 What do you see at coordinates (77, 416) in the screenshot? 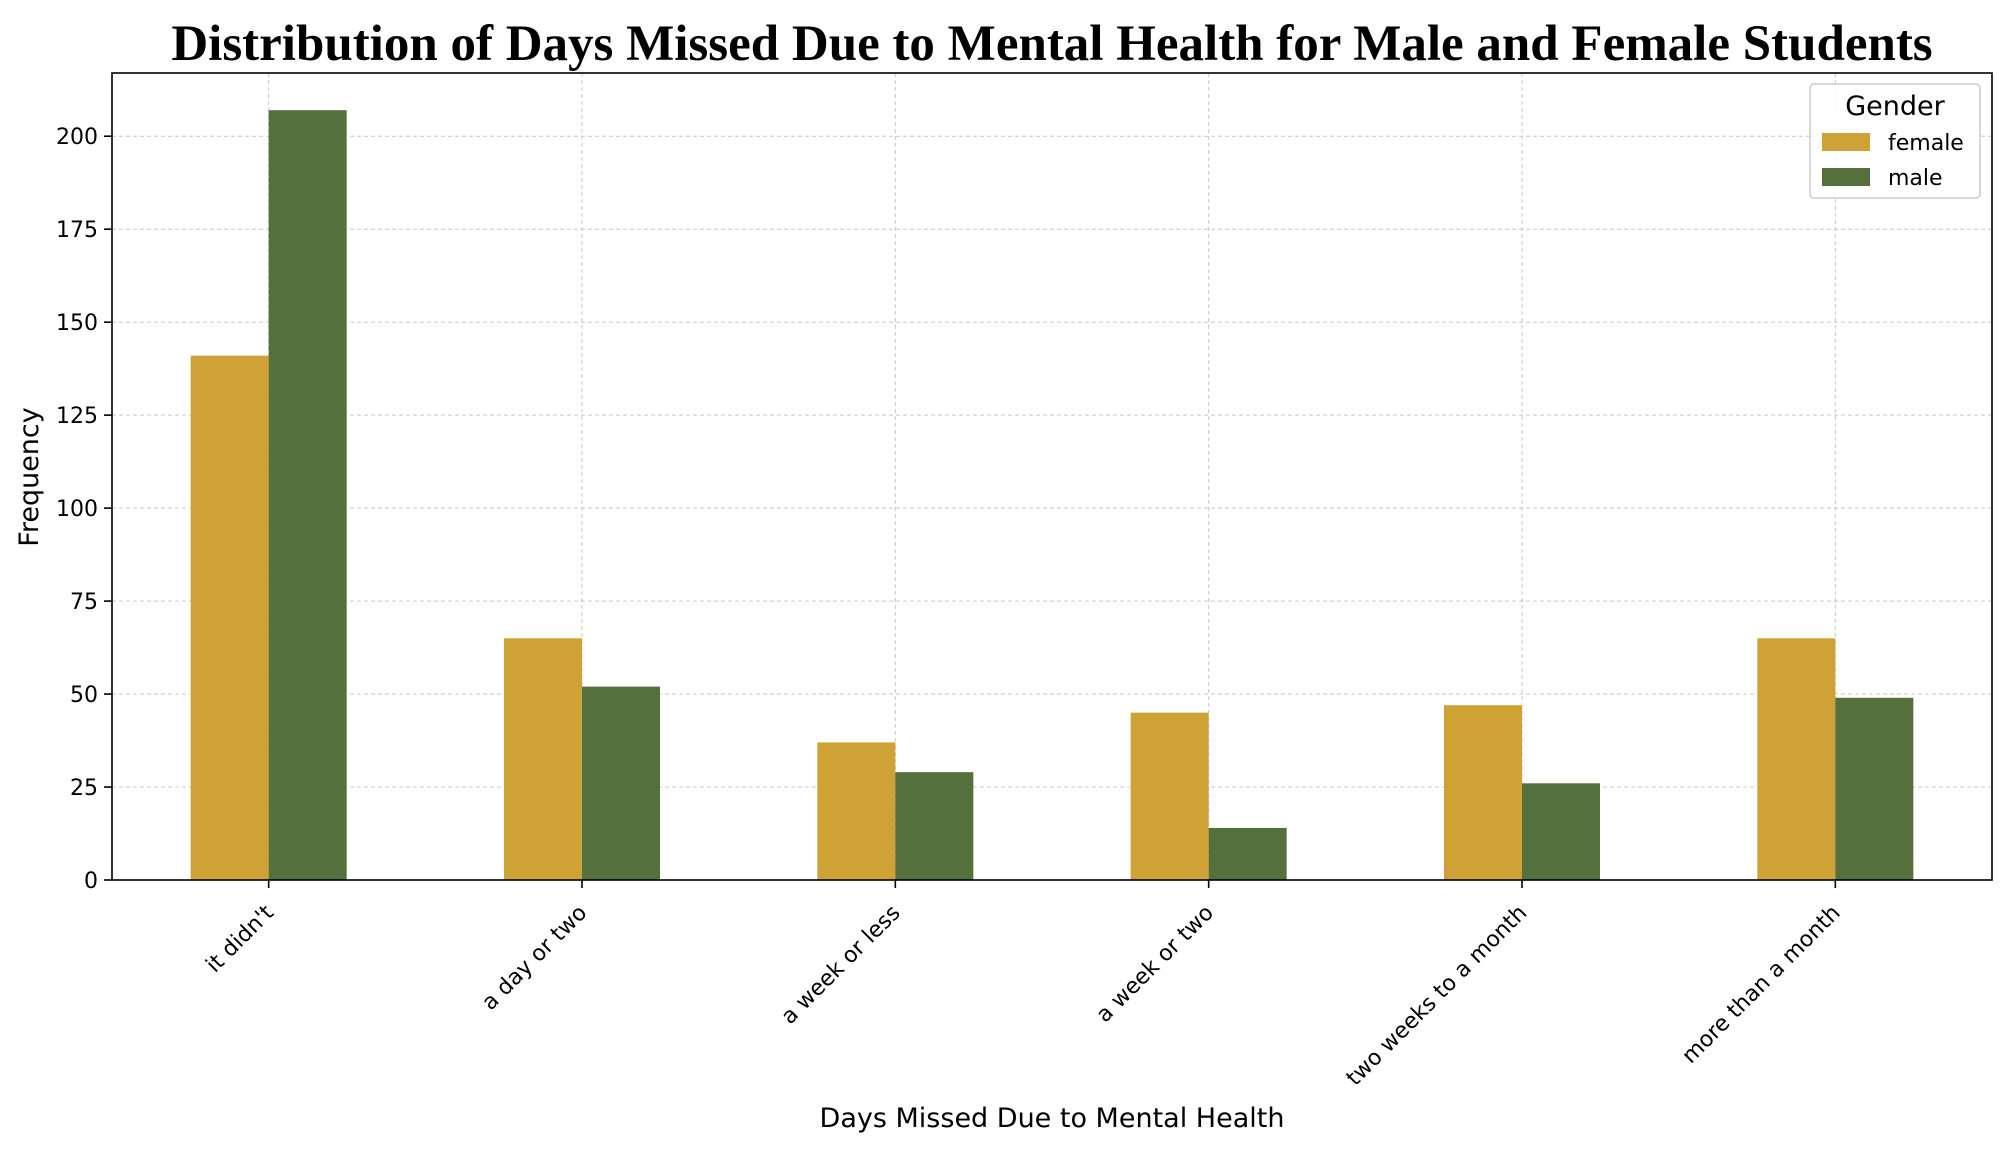
I see `y-tick-label: 125` at bounding box center [77, 416].